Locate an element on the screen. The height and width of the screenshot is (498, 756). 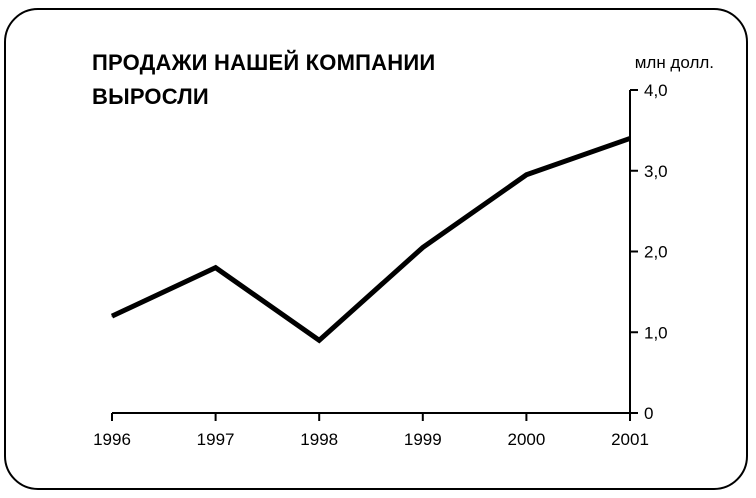
chart-title-line-2: ВЫРОСЛИ is located at coordinates (150, 96).